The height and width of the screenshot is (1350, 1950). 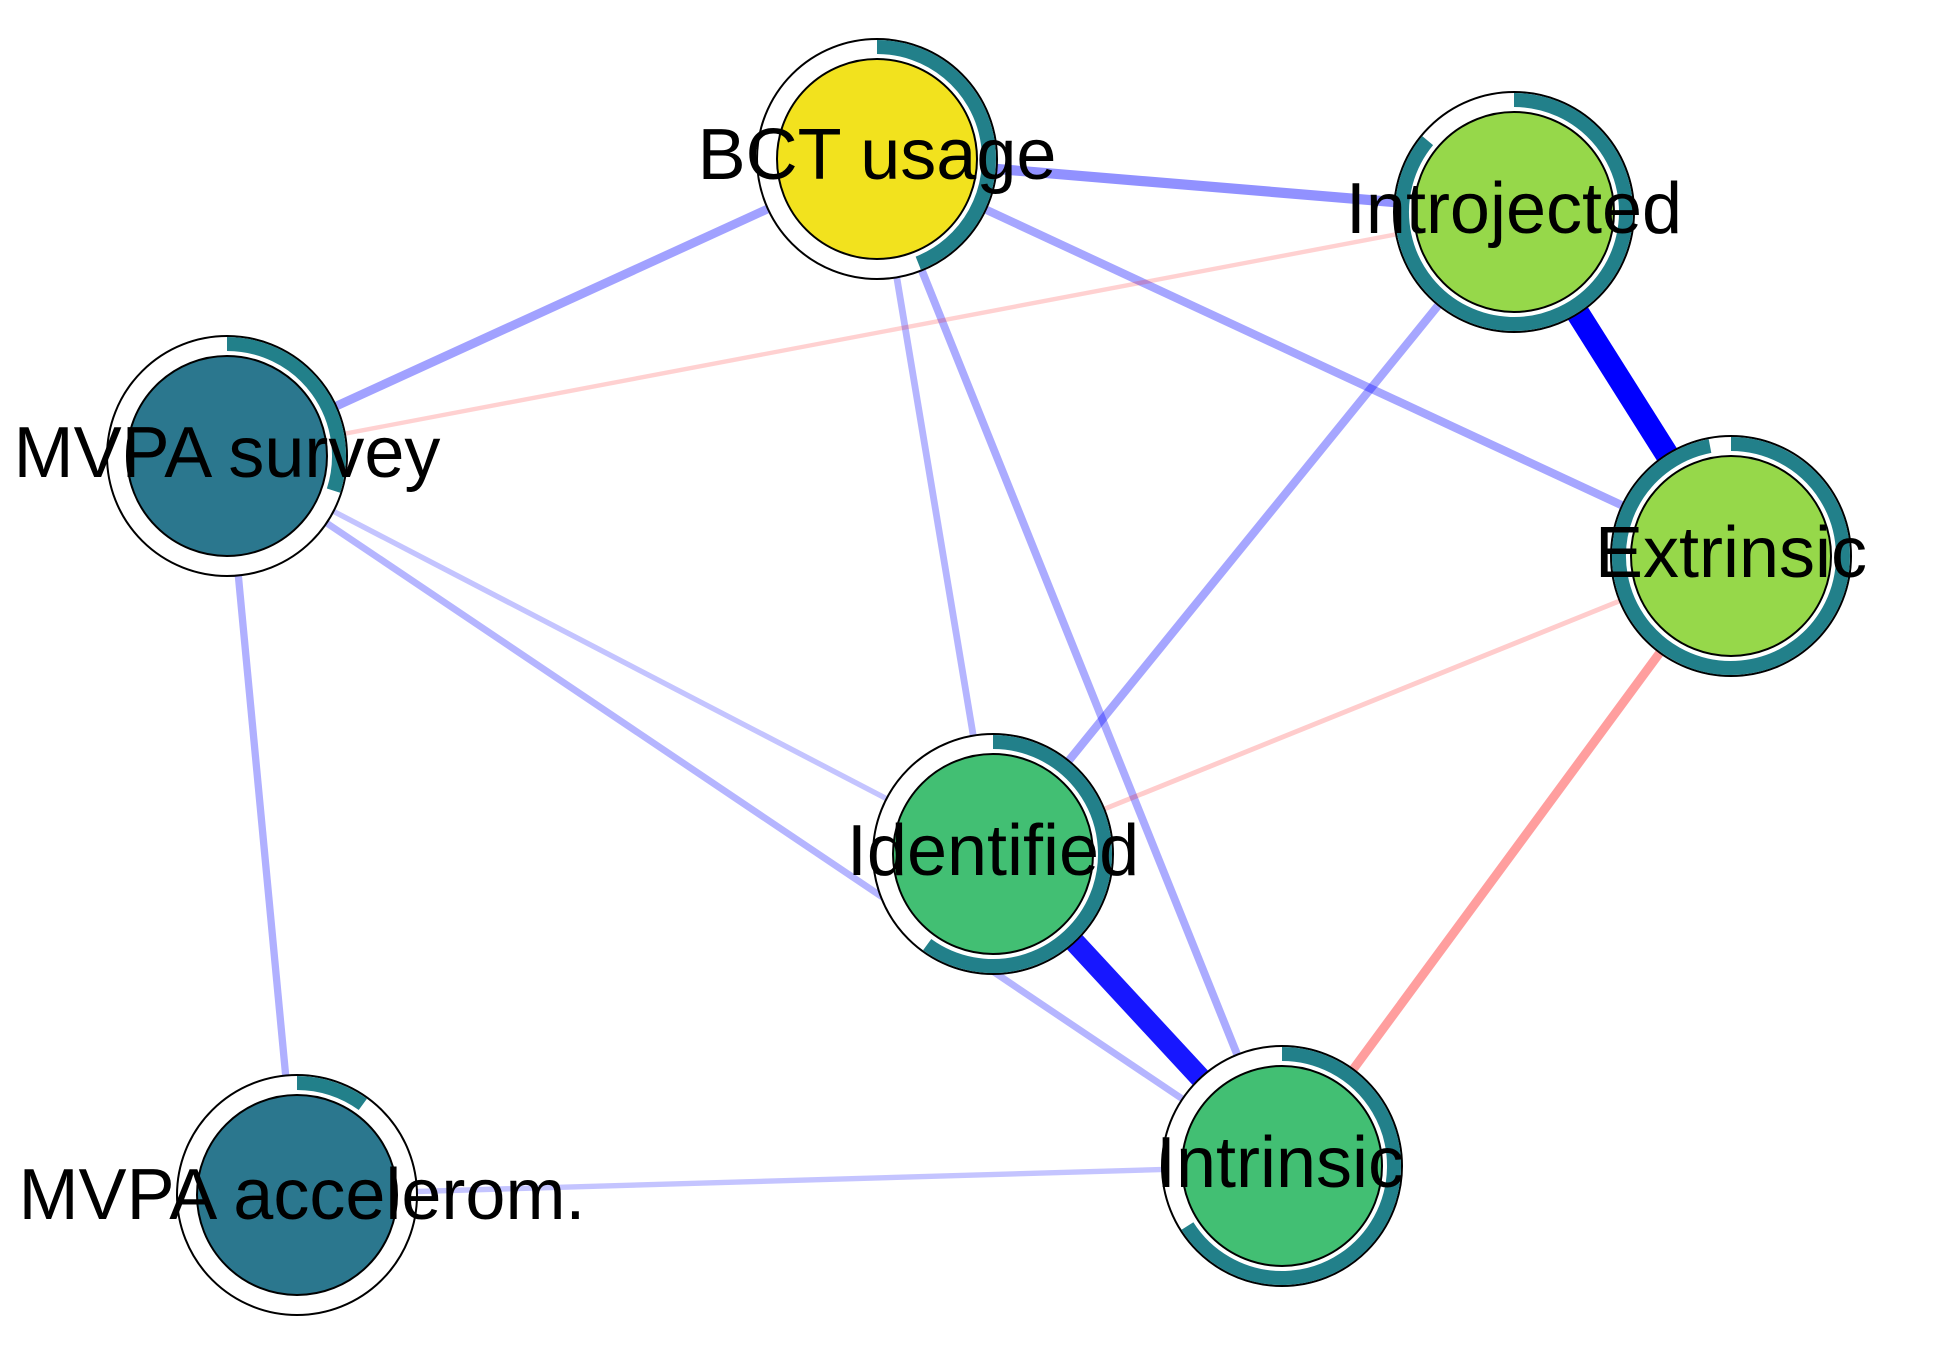 What do you see at coordinates (1253, 533) in the screenshot?
I see `edge-introjected-identified` at bounding box center [1253, 533].